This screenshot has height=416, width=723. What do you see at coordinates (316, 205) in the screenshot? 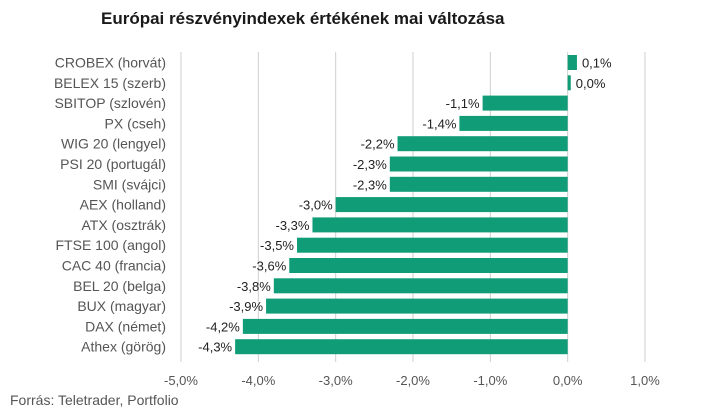
I see `data-label: -3,0%` at bounding box center [316, 205].